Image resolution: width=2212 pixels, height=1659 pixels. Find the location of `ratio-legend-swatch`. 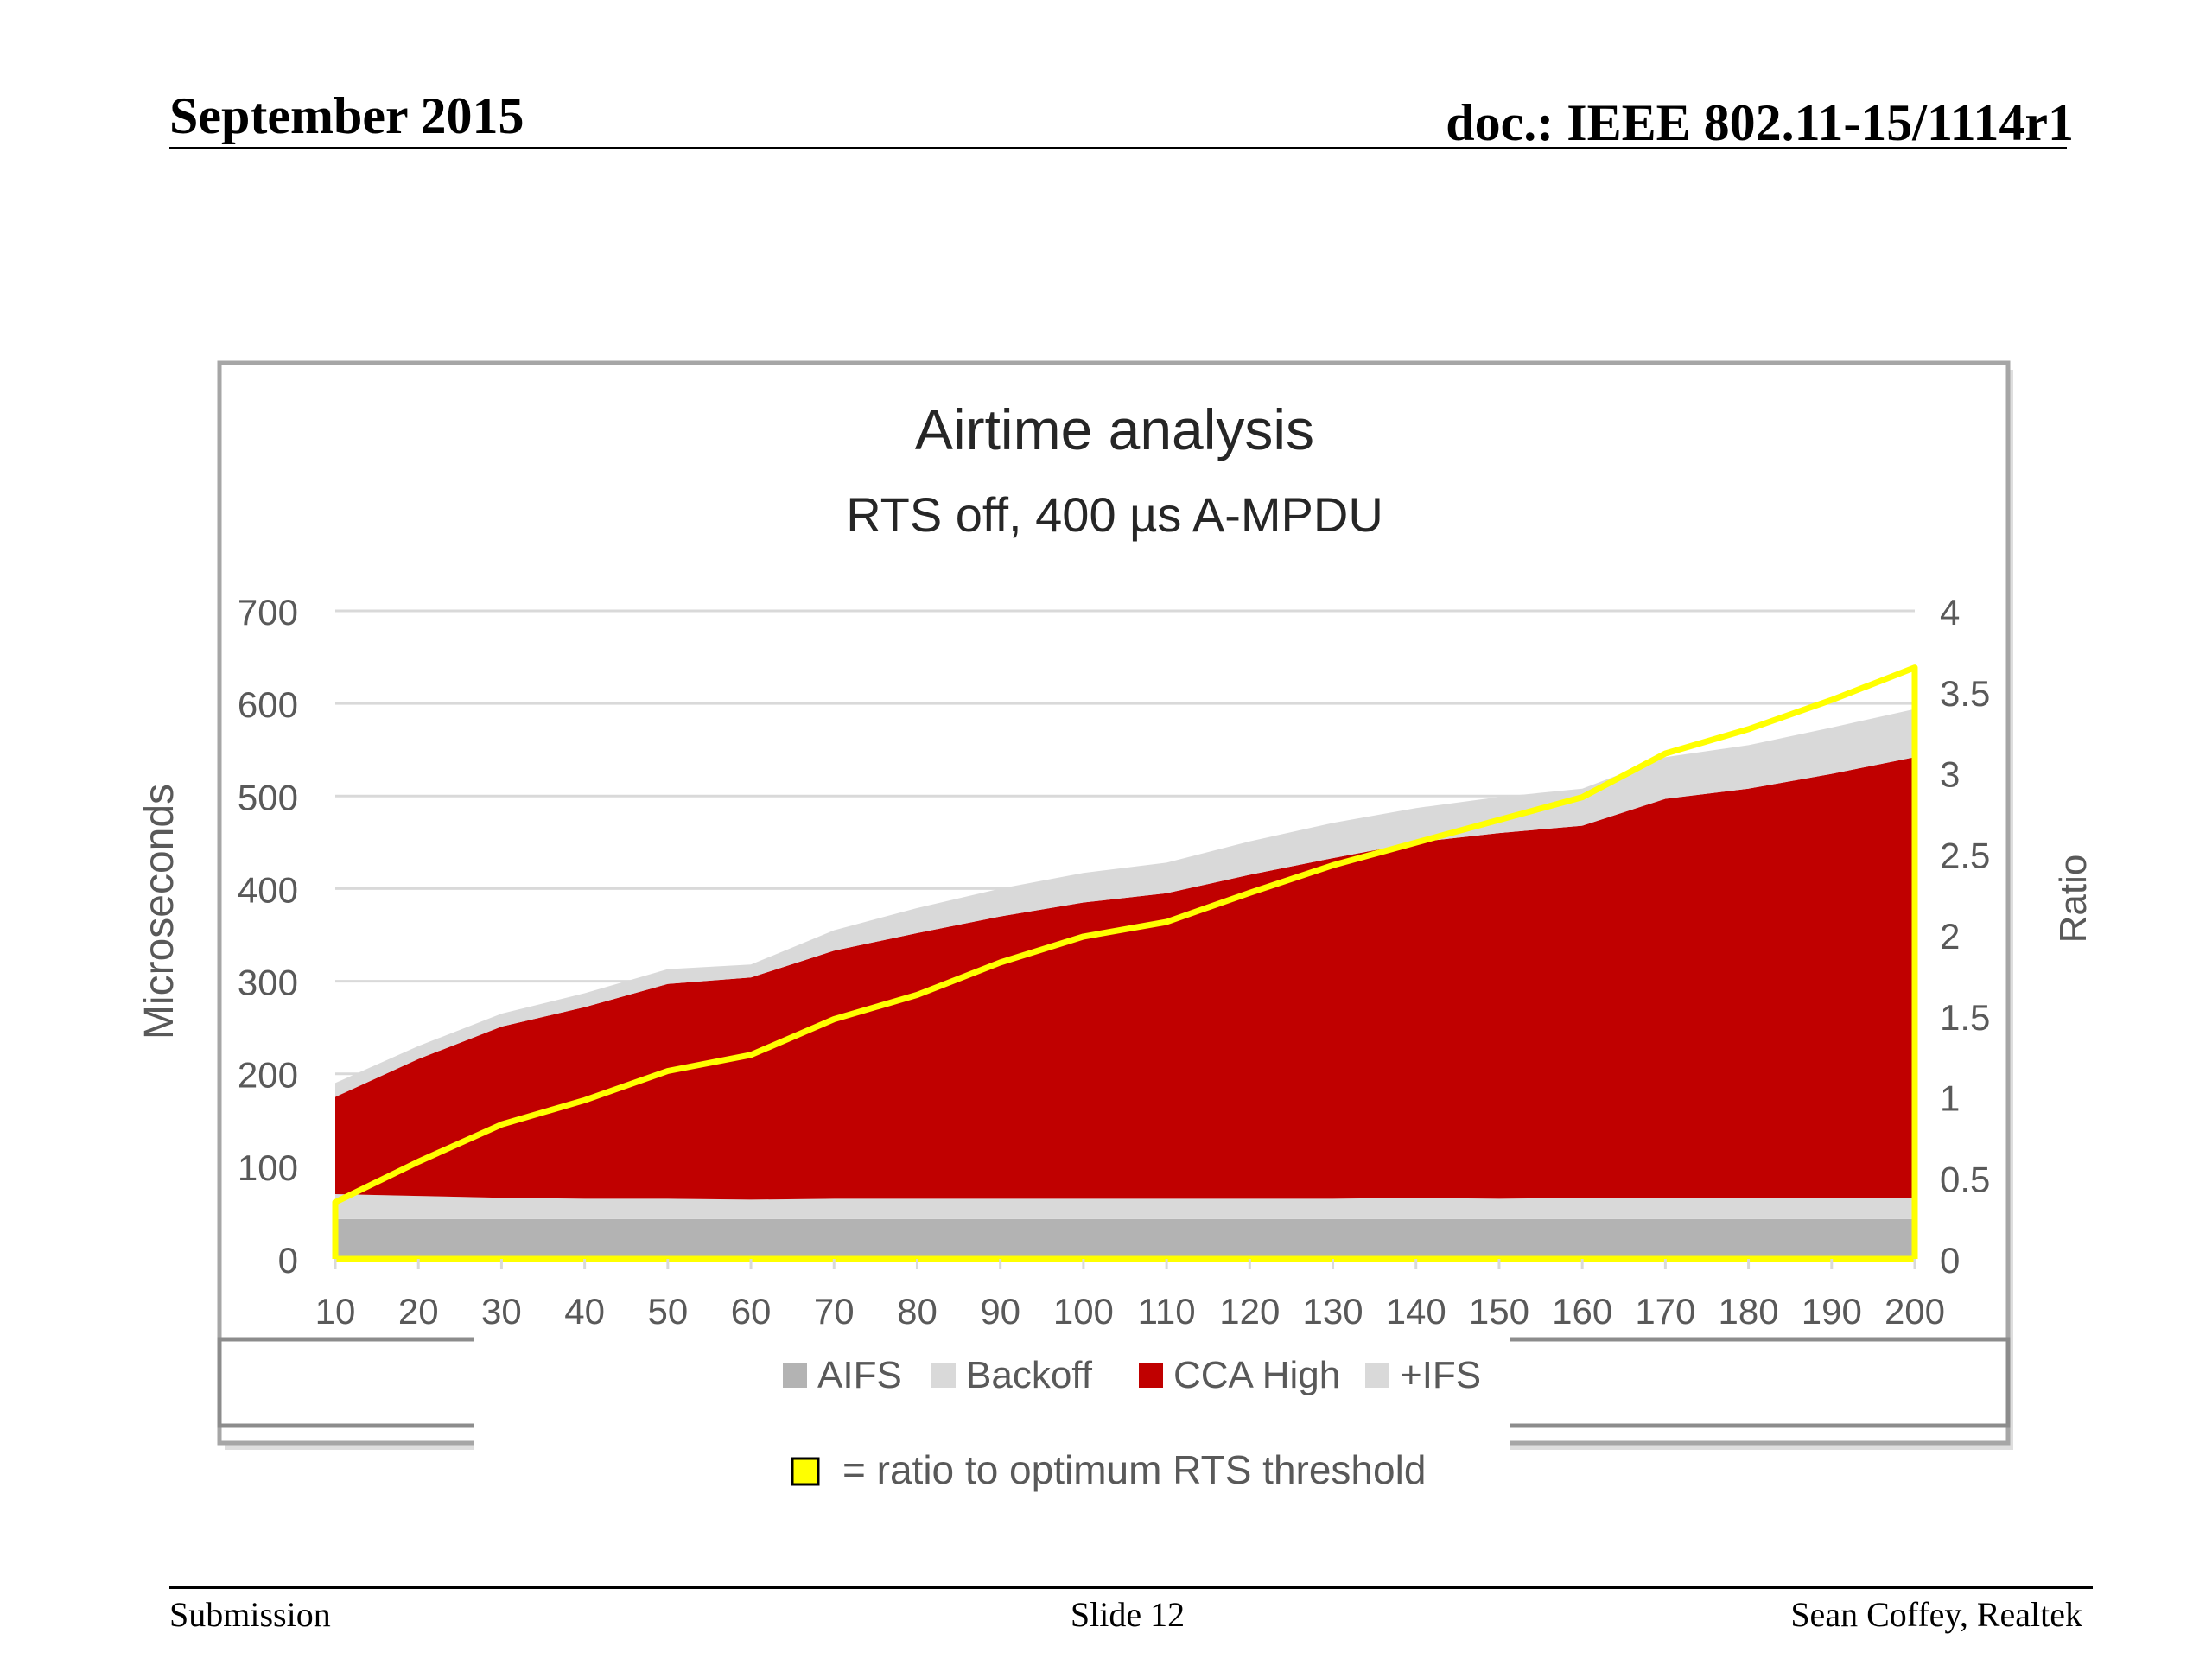

ratio-legend-swatch is located at coordinates (805, 1471).